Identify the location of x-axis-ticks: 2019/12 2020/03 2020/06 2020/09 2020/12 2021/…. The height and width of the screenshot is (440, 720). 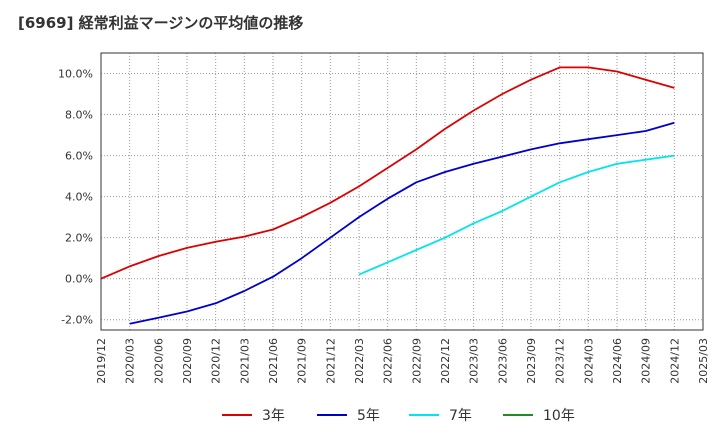
(402, 361).